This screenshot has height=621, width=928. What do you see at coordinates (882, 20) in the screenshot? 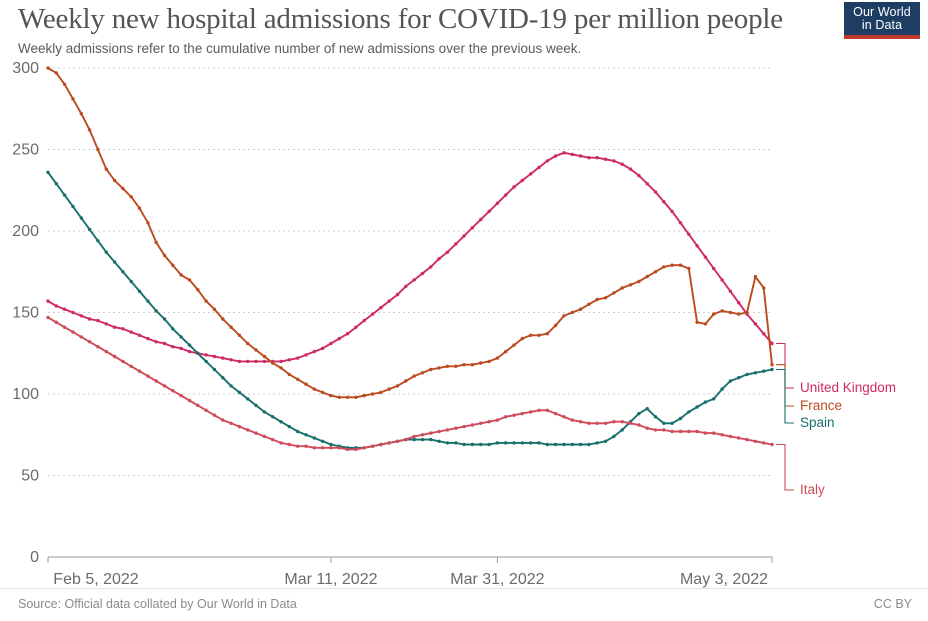
I see `our-world-in-data-logo: Our World in Data` at bounding box center [882, 20].